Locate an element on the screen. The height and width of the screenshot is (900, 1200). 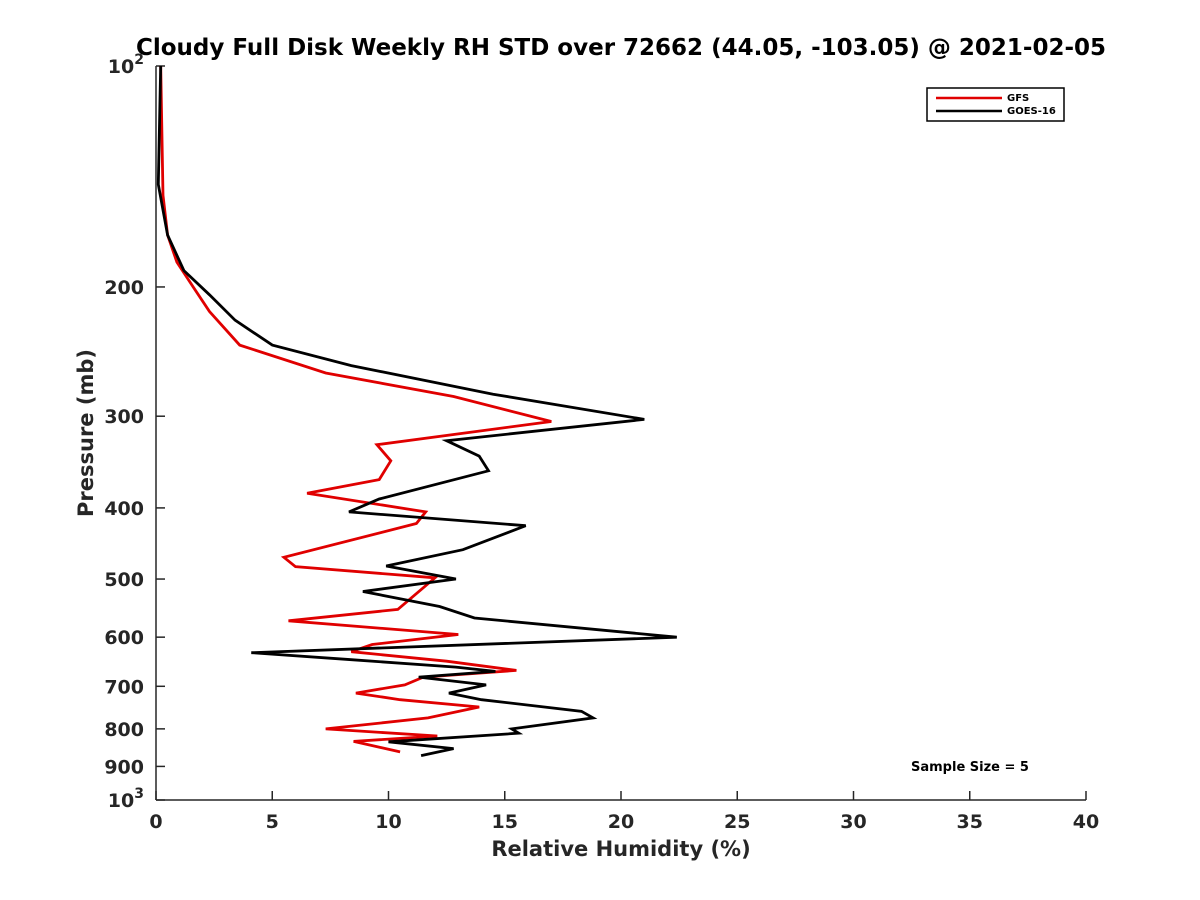
y-tick-label: 10² is located at coordinates (126, 65).